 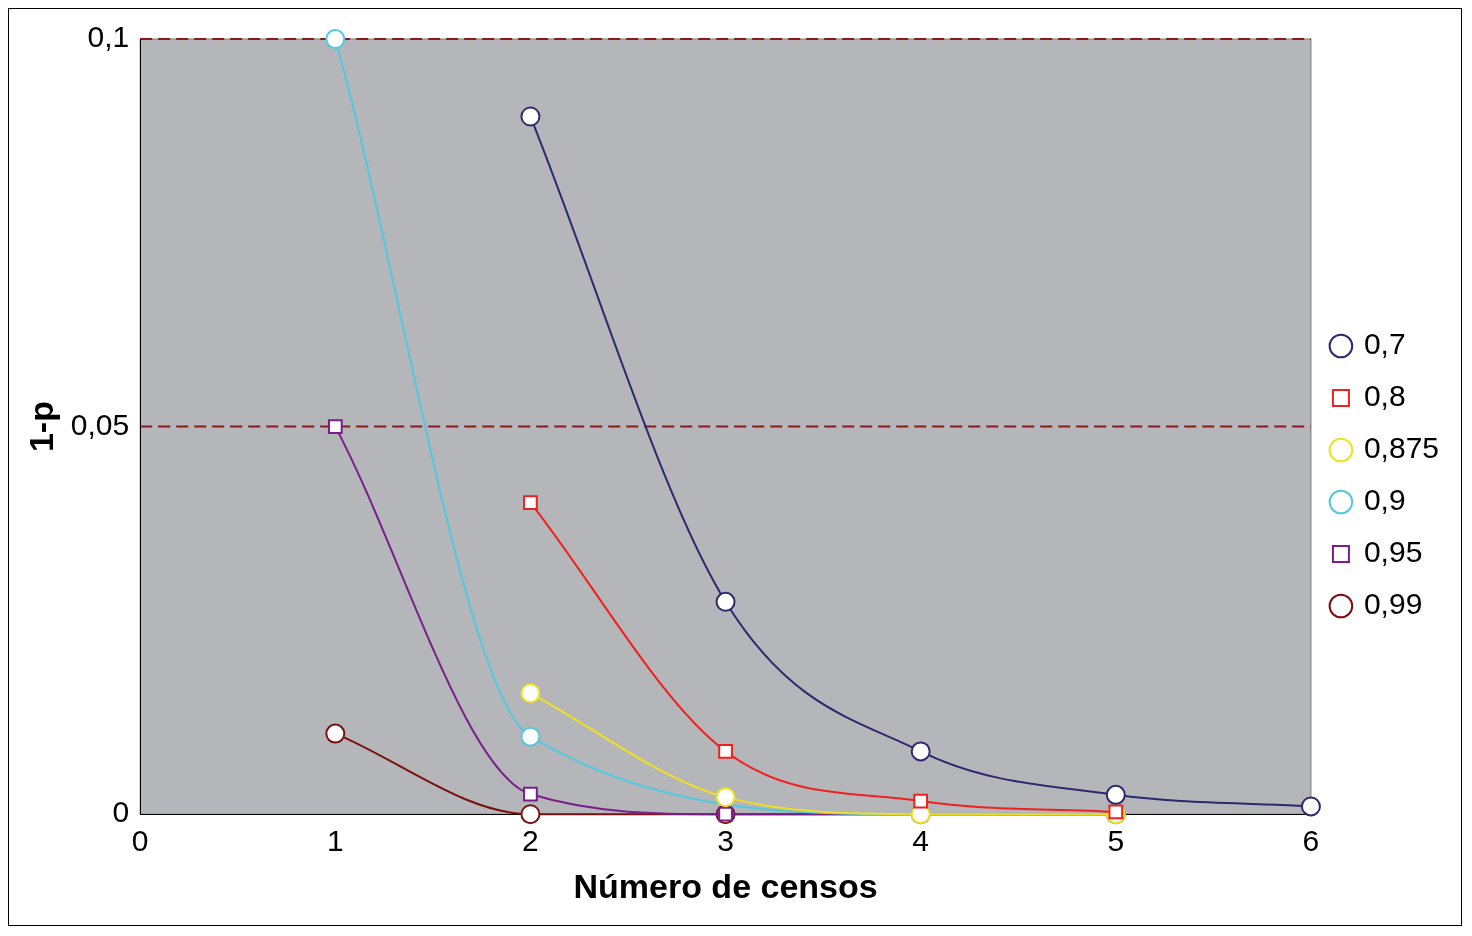 What do you see at coordinates (1393, 552) in the screenshot?
I see `legend-label: 0,95` at bounding box center [1393, 552].